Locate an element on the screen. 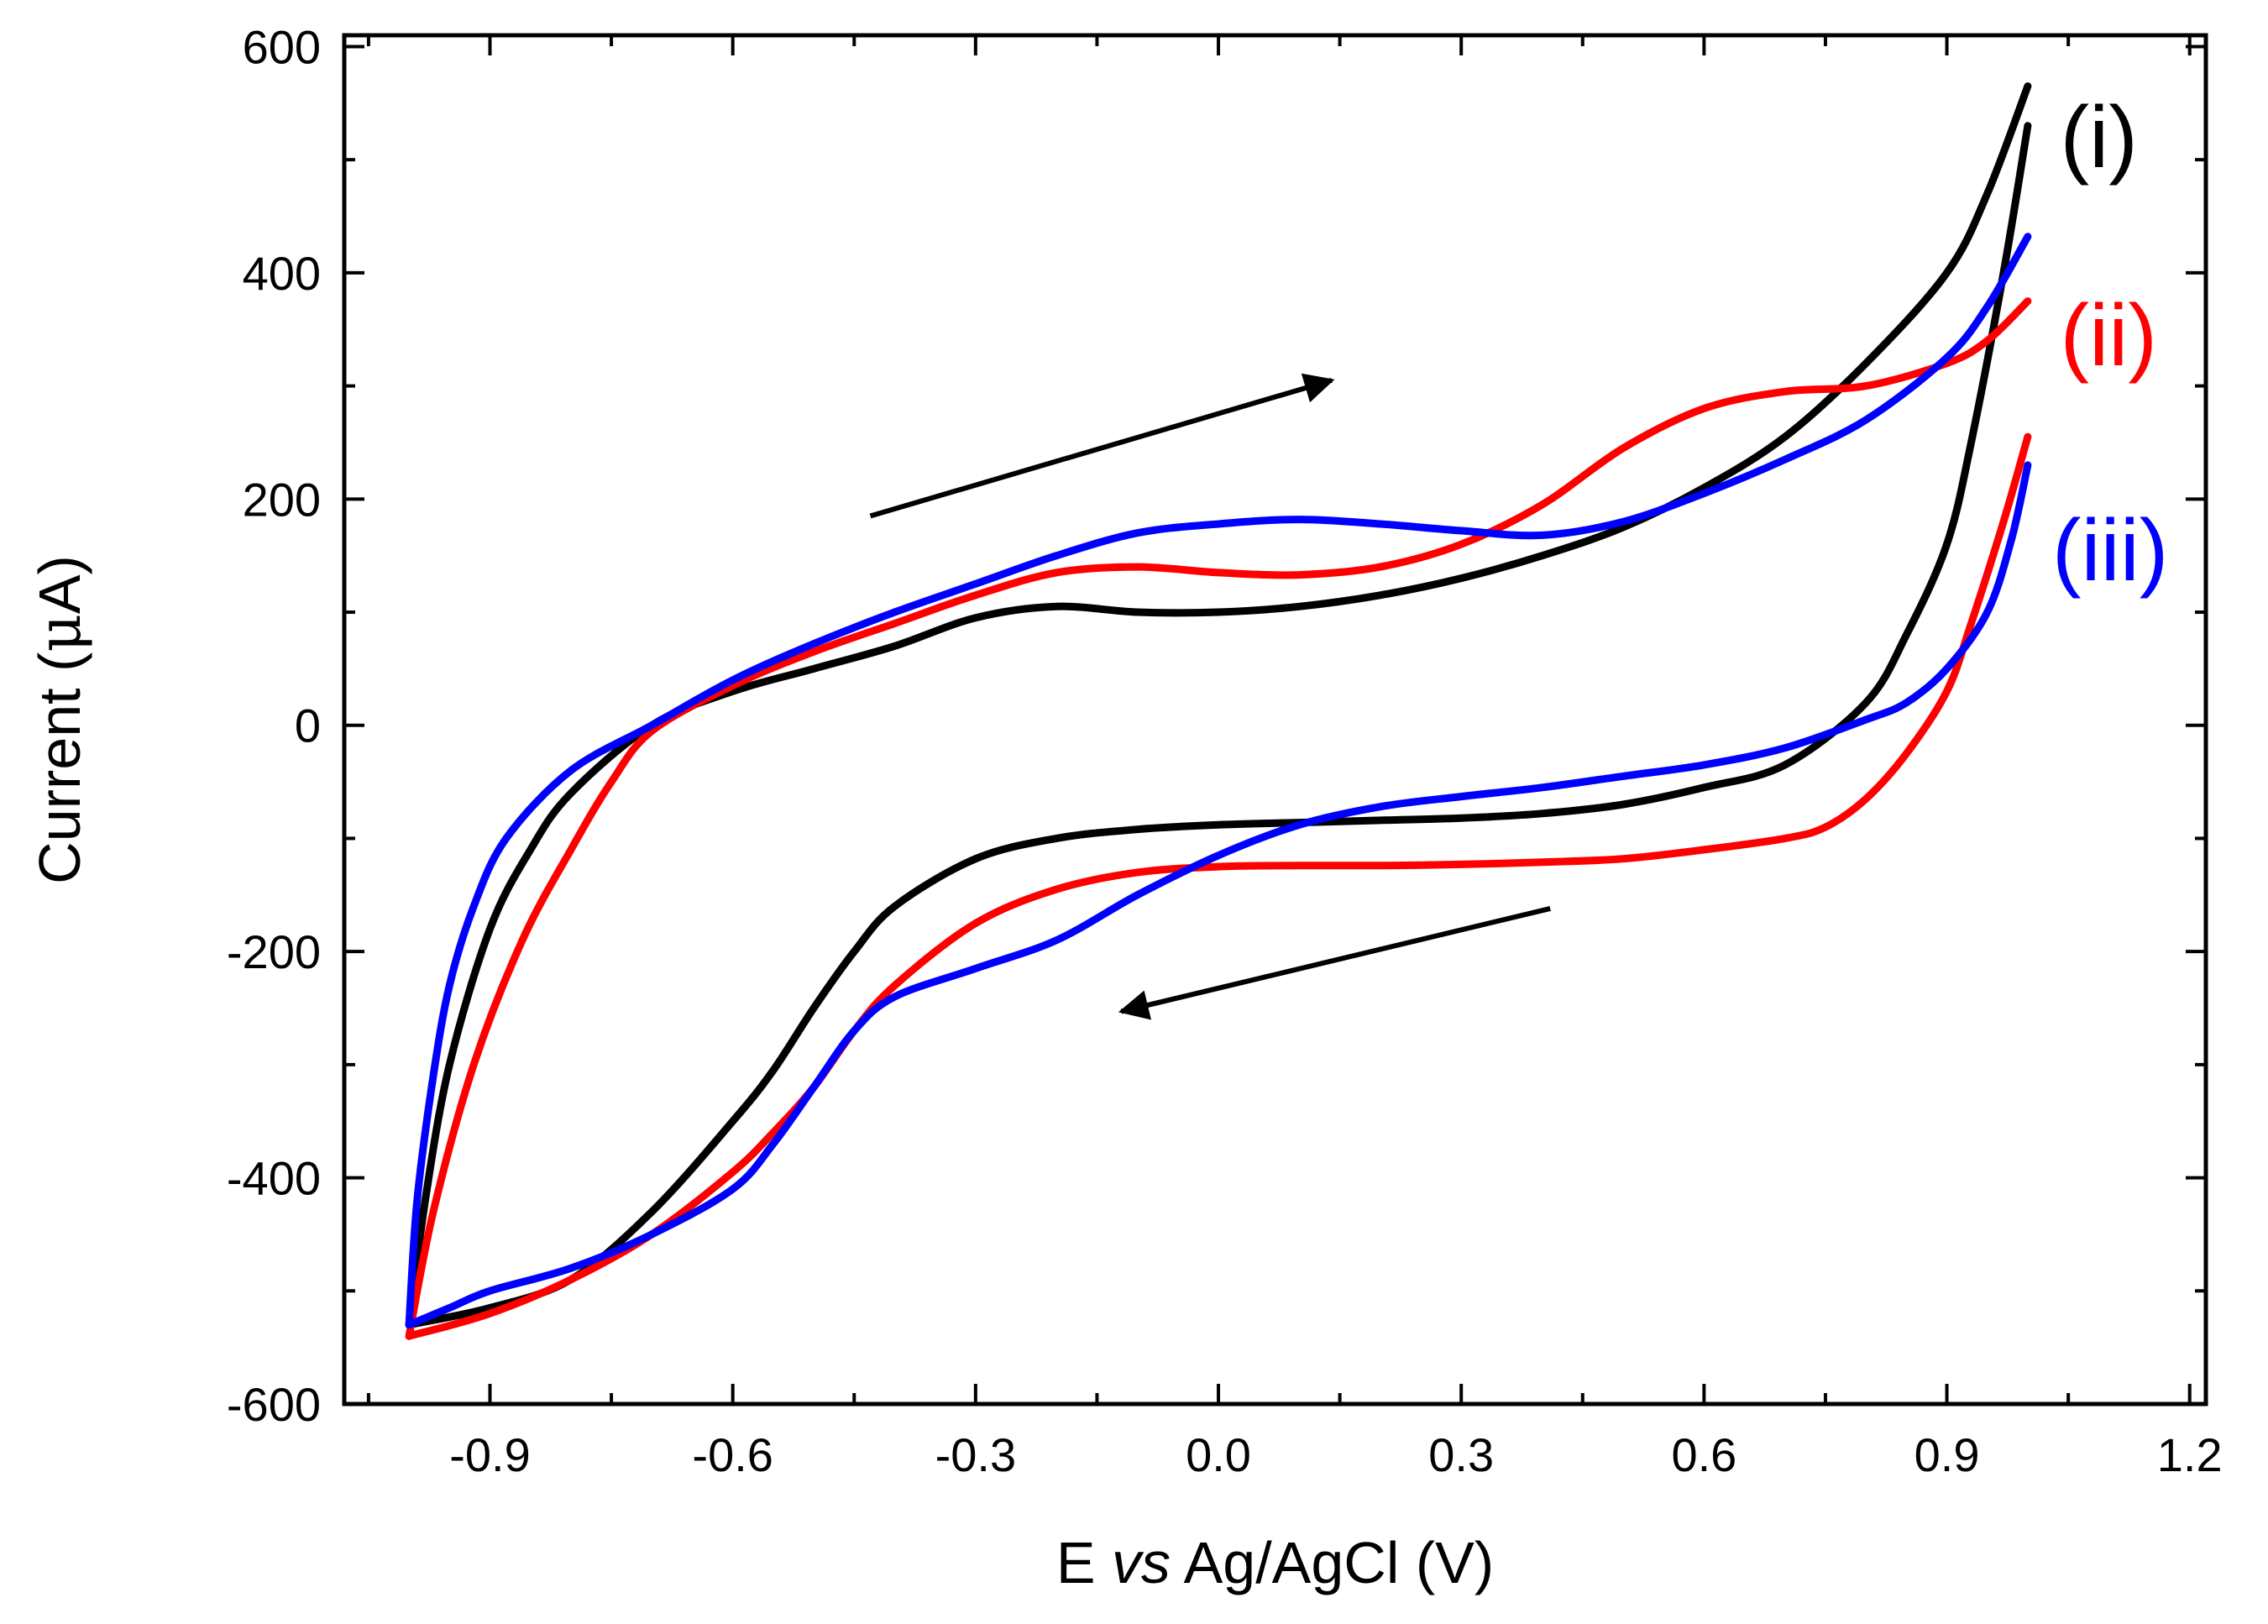  y-tick-label: -200 is located at coordinates (274, 951).